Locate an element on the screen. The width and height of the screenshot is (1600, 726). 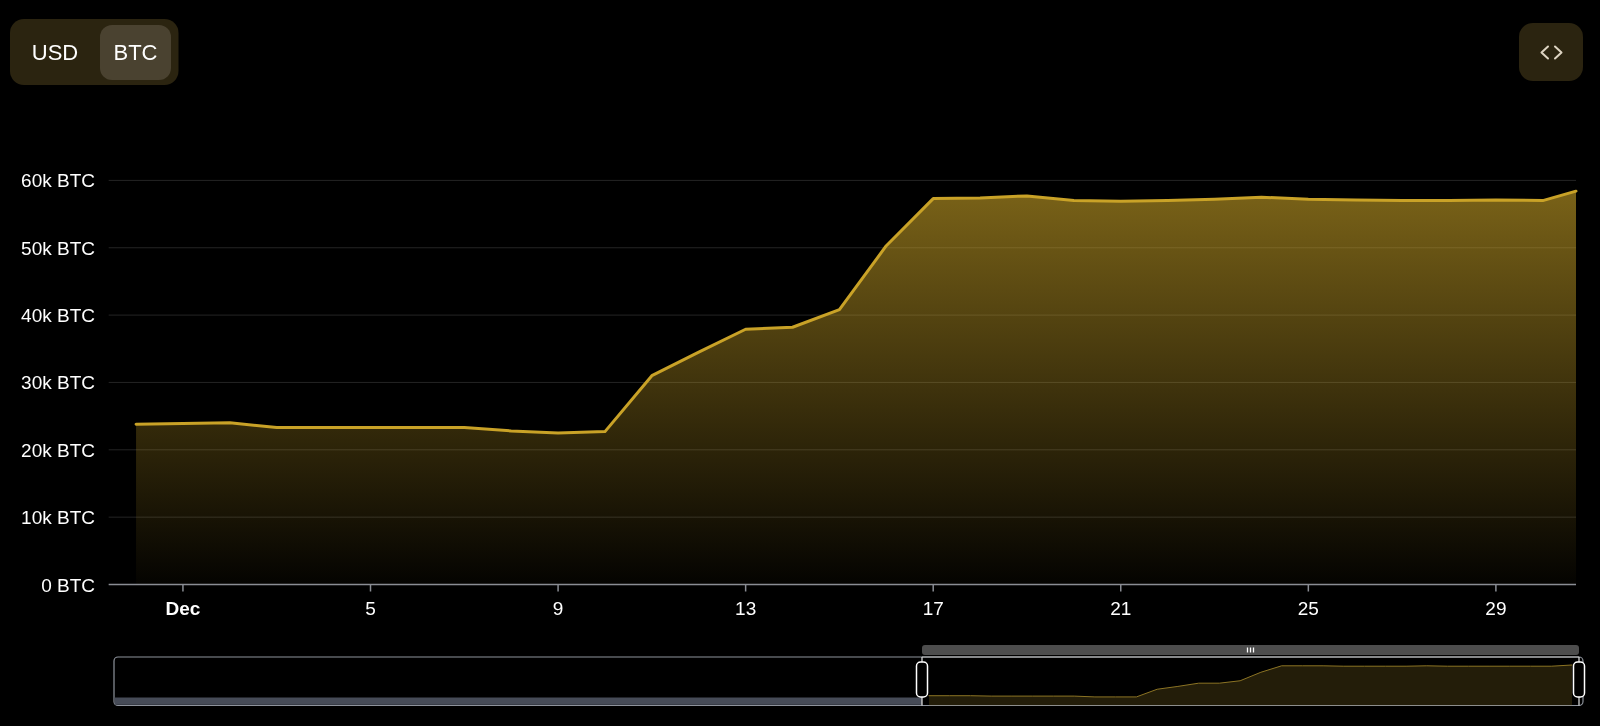
x-tick-label: Dec is located at coordinates (183, 607).